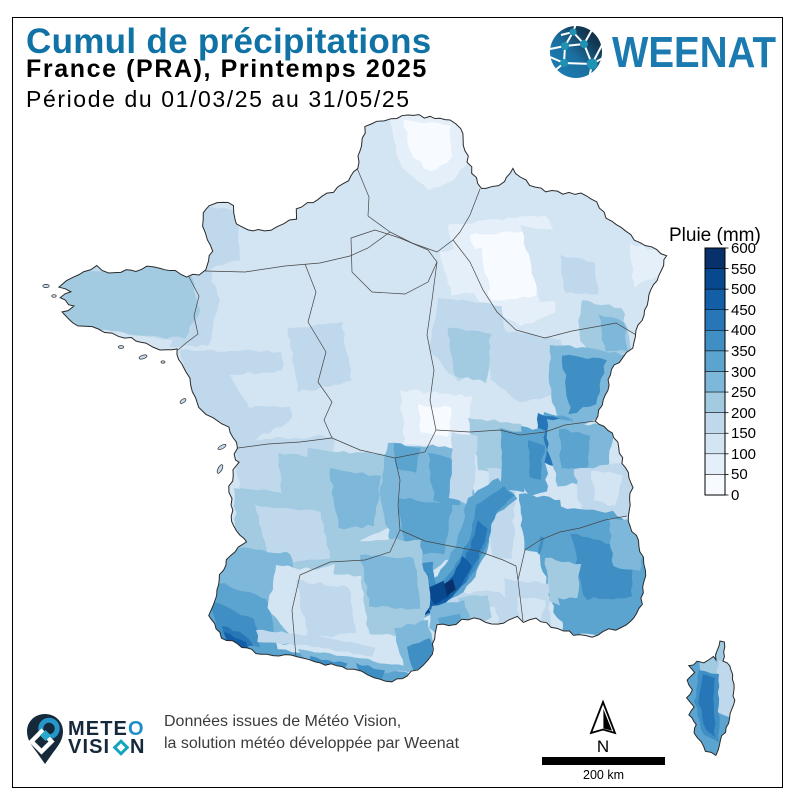  What do you see at coordinates (89, 747) in the screenshot?
I see `svg-text: VISI` at bounding box center [89, 747].